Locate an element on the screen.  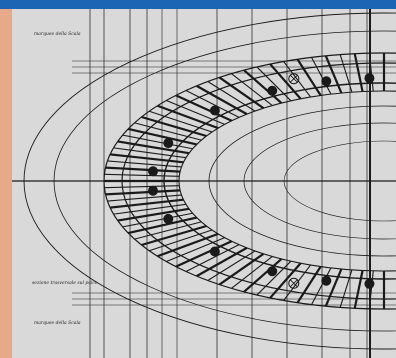
annotation-bottom: marquee della Scala is located at coordinates (57, 323).